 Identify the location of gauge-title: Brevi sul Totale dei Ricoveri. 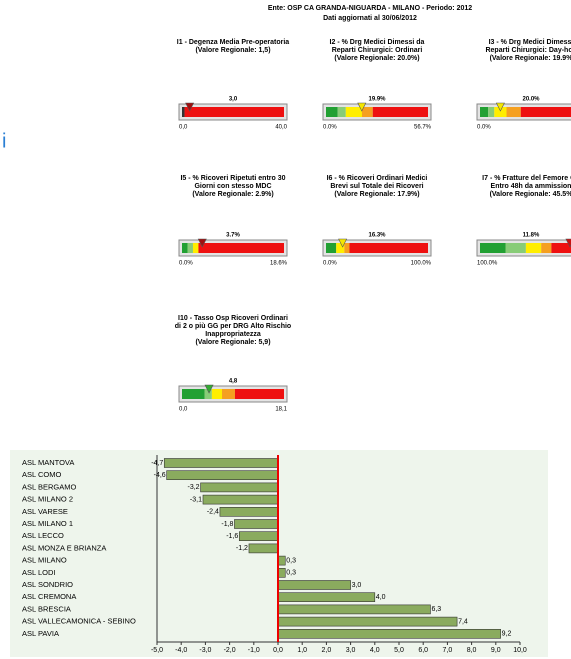
(376, 186).